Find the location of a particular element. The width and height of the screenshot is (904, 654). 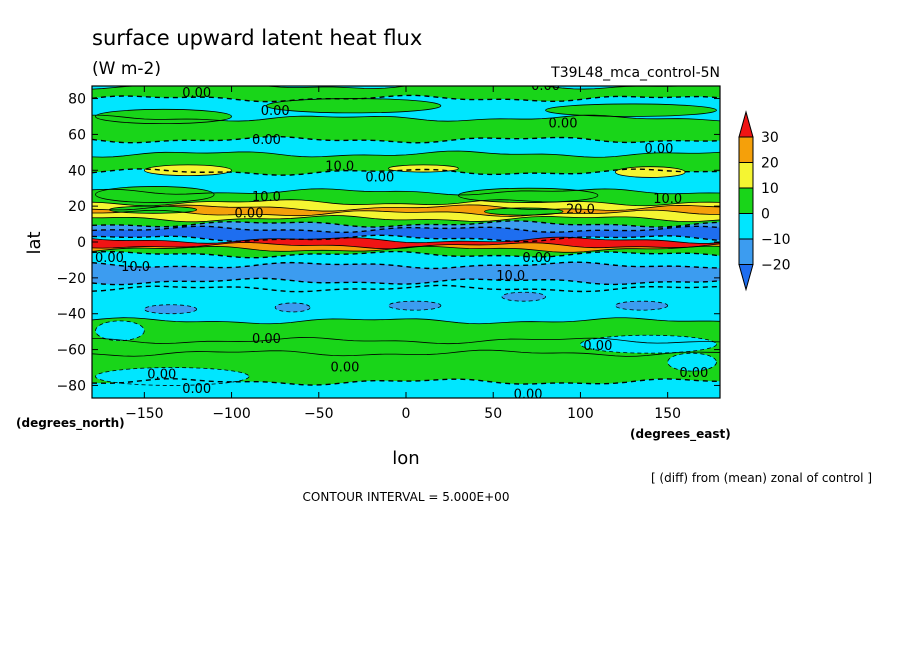

y-tick-label: 80 is located at coordinates (77, 100).